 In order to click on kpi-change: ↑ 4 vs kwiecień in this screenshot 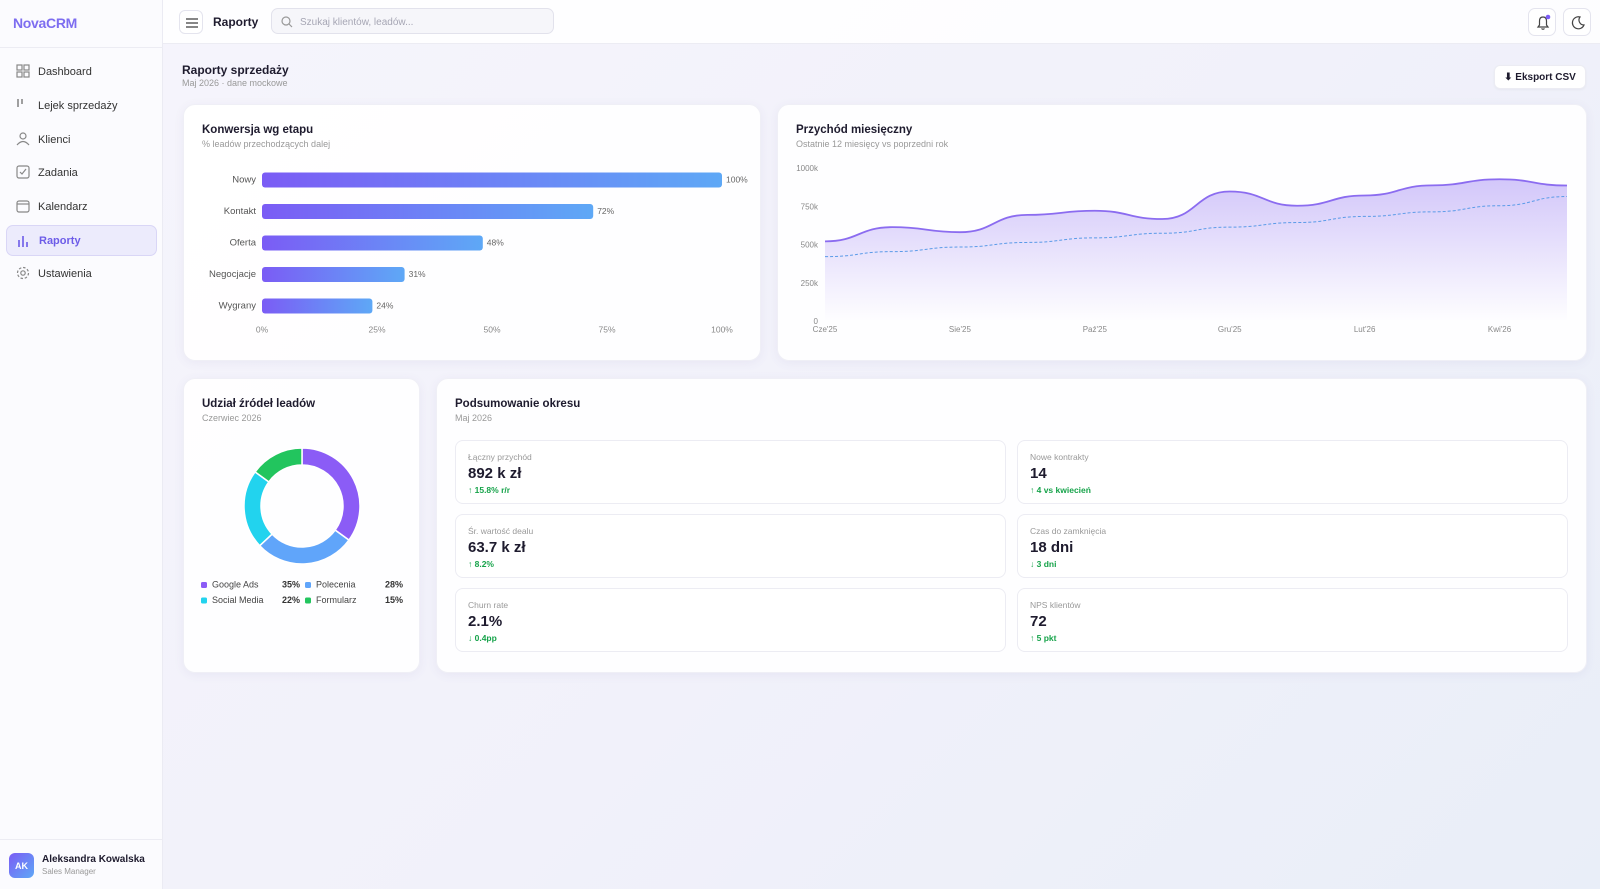, I will do `click(1060, 490)`.